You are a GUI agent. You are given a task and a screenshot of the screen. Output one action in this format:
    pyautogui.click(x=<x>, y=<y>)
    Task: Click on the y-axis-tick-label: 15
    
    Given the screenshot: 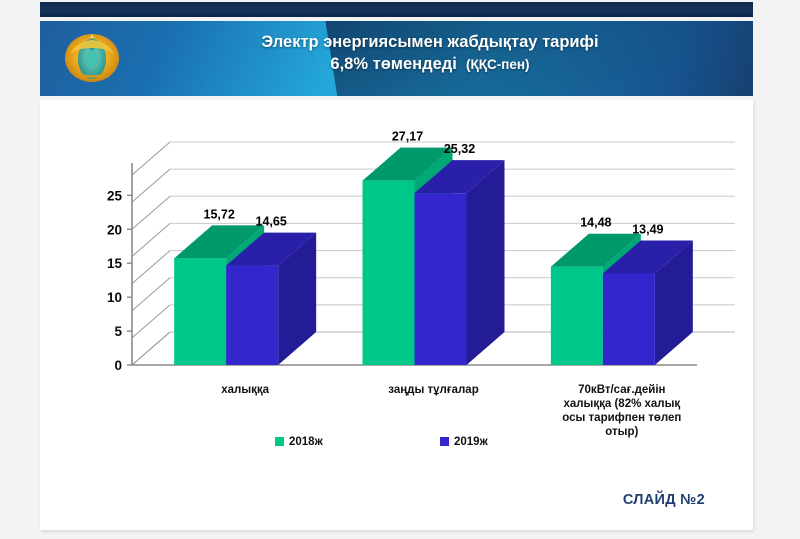 What is the action you would take?
    pyautogui.click(x=115, y=263)
    